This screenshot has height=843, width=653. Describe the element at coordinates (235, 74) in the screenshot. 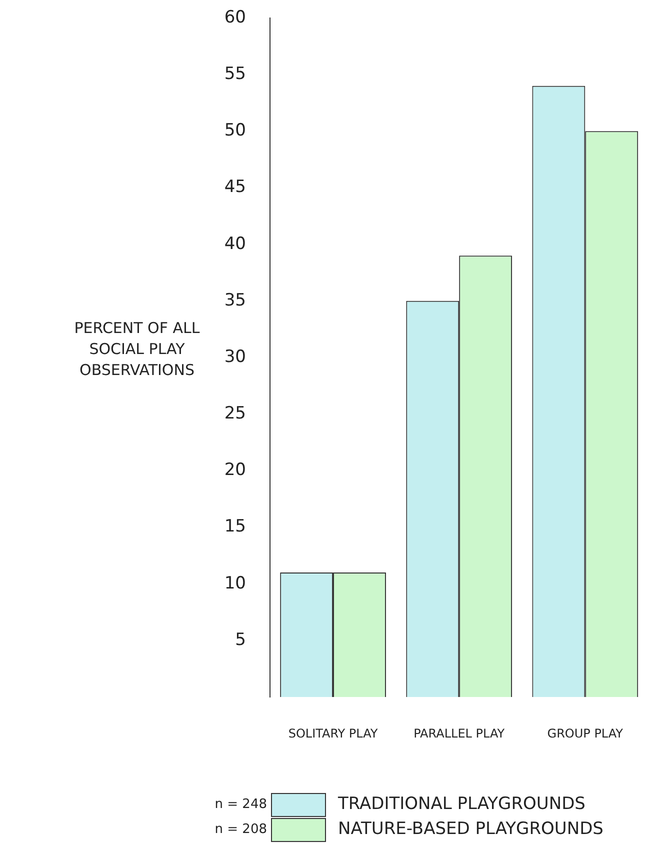

I see `y-tick-label: 55` at that location.